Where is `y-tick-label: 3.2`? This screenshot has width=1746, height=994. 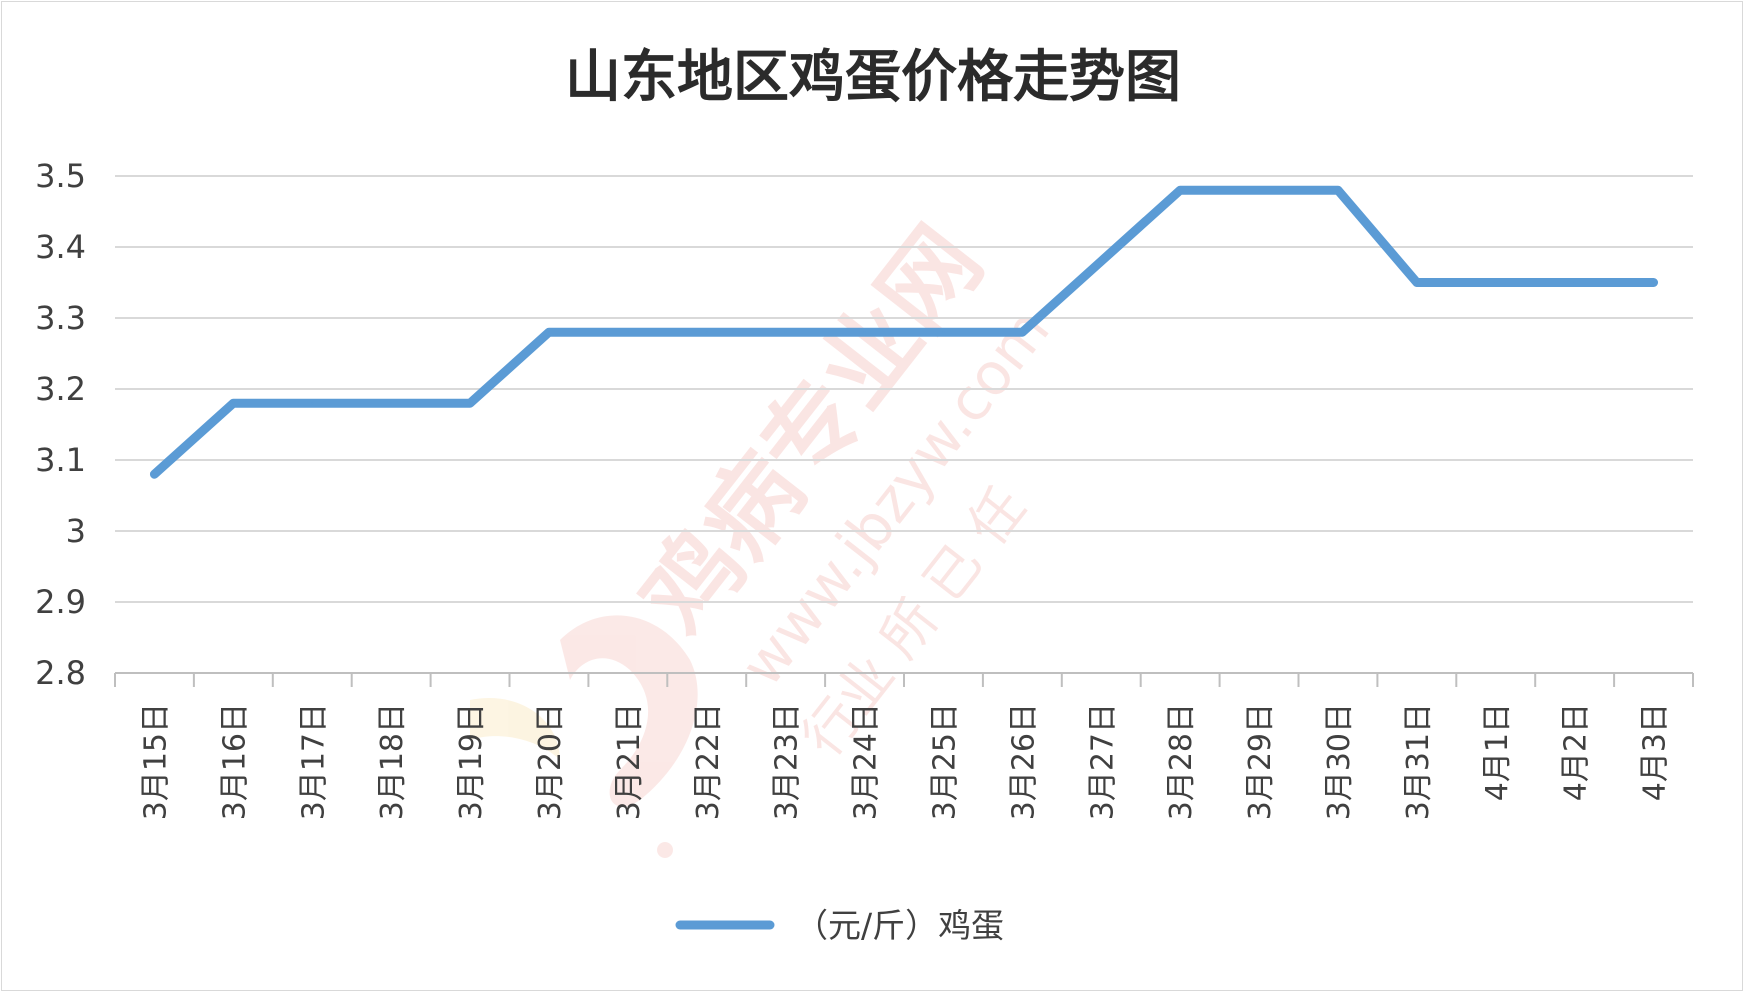
y-tick-label: 3.2 is located at coordinates (60, 389).